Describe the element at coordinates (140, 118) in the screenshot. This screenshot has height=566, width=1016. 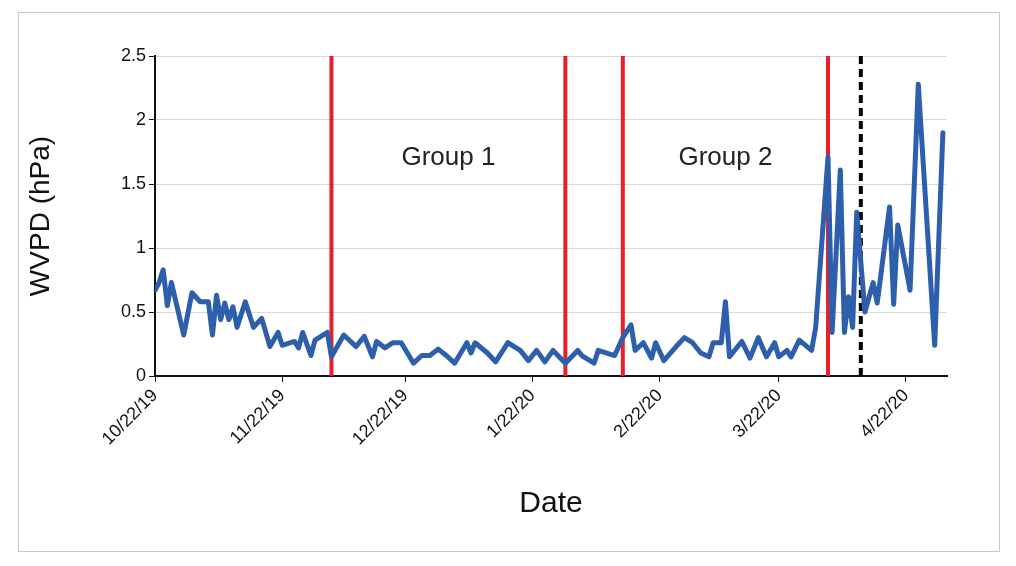
I see `y-tick-label: 2` at that location.